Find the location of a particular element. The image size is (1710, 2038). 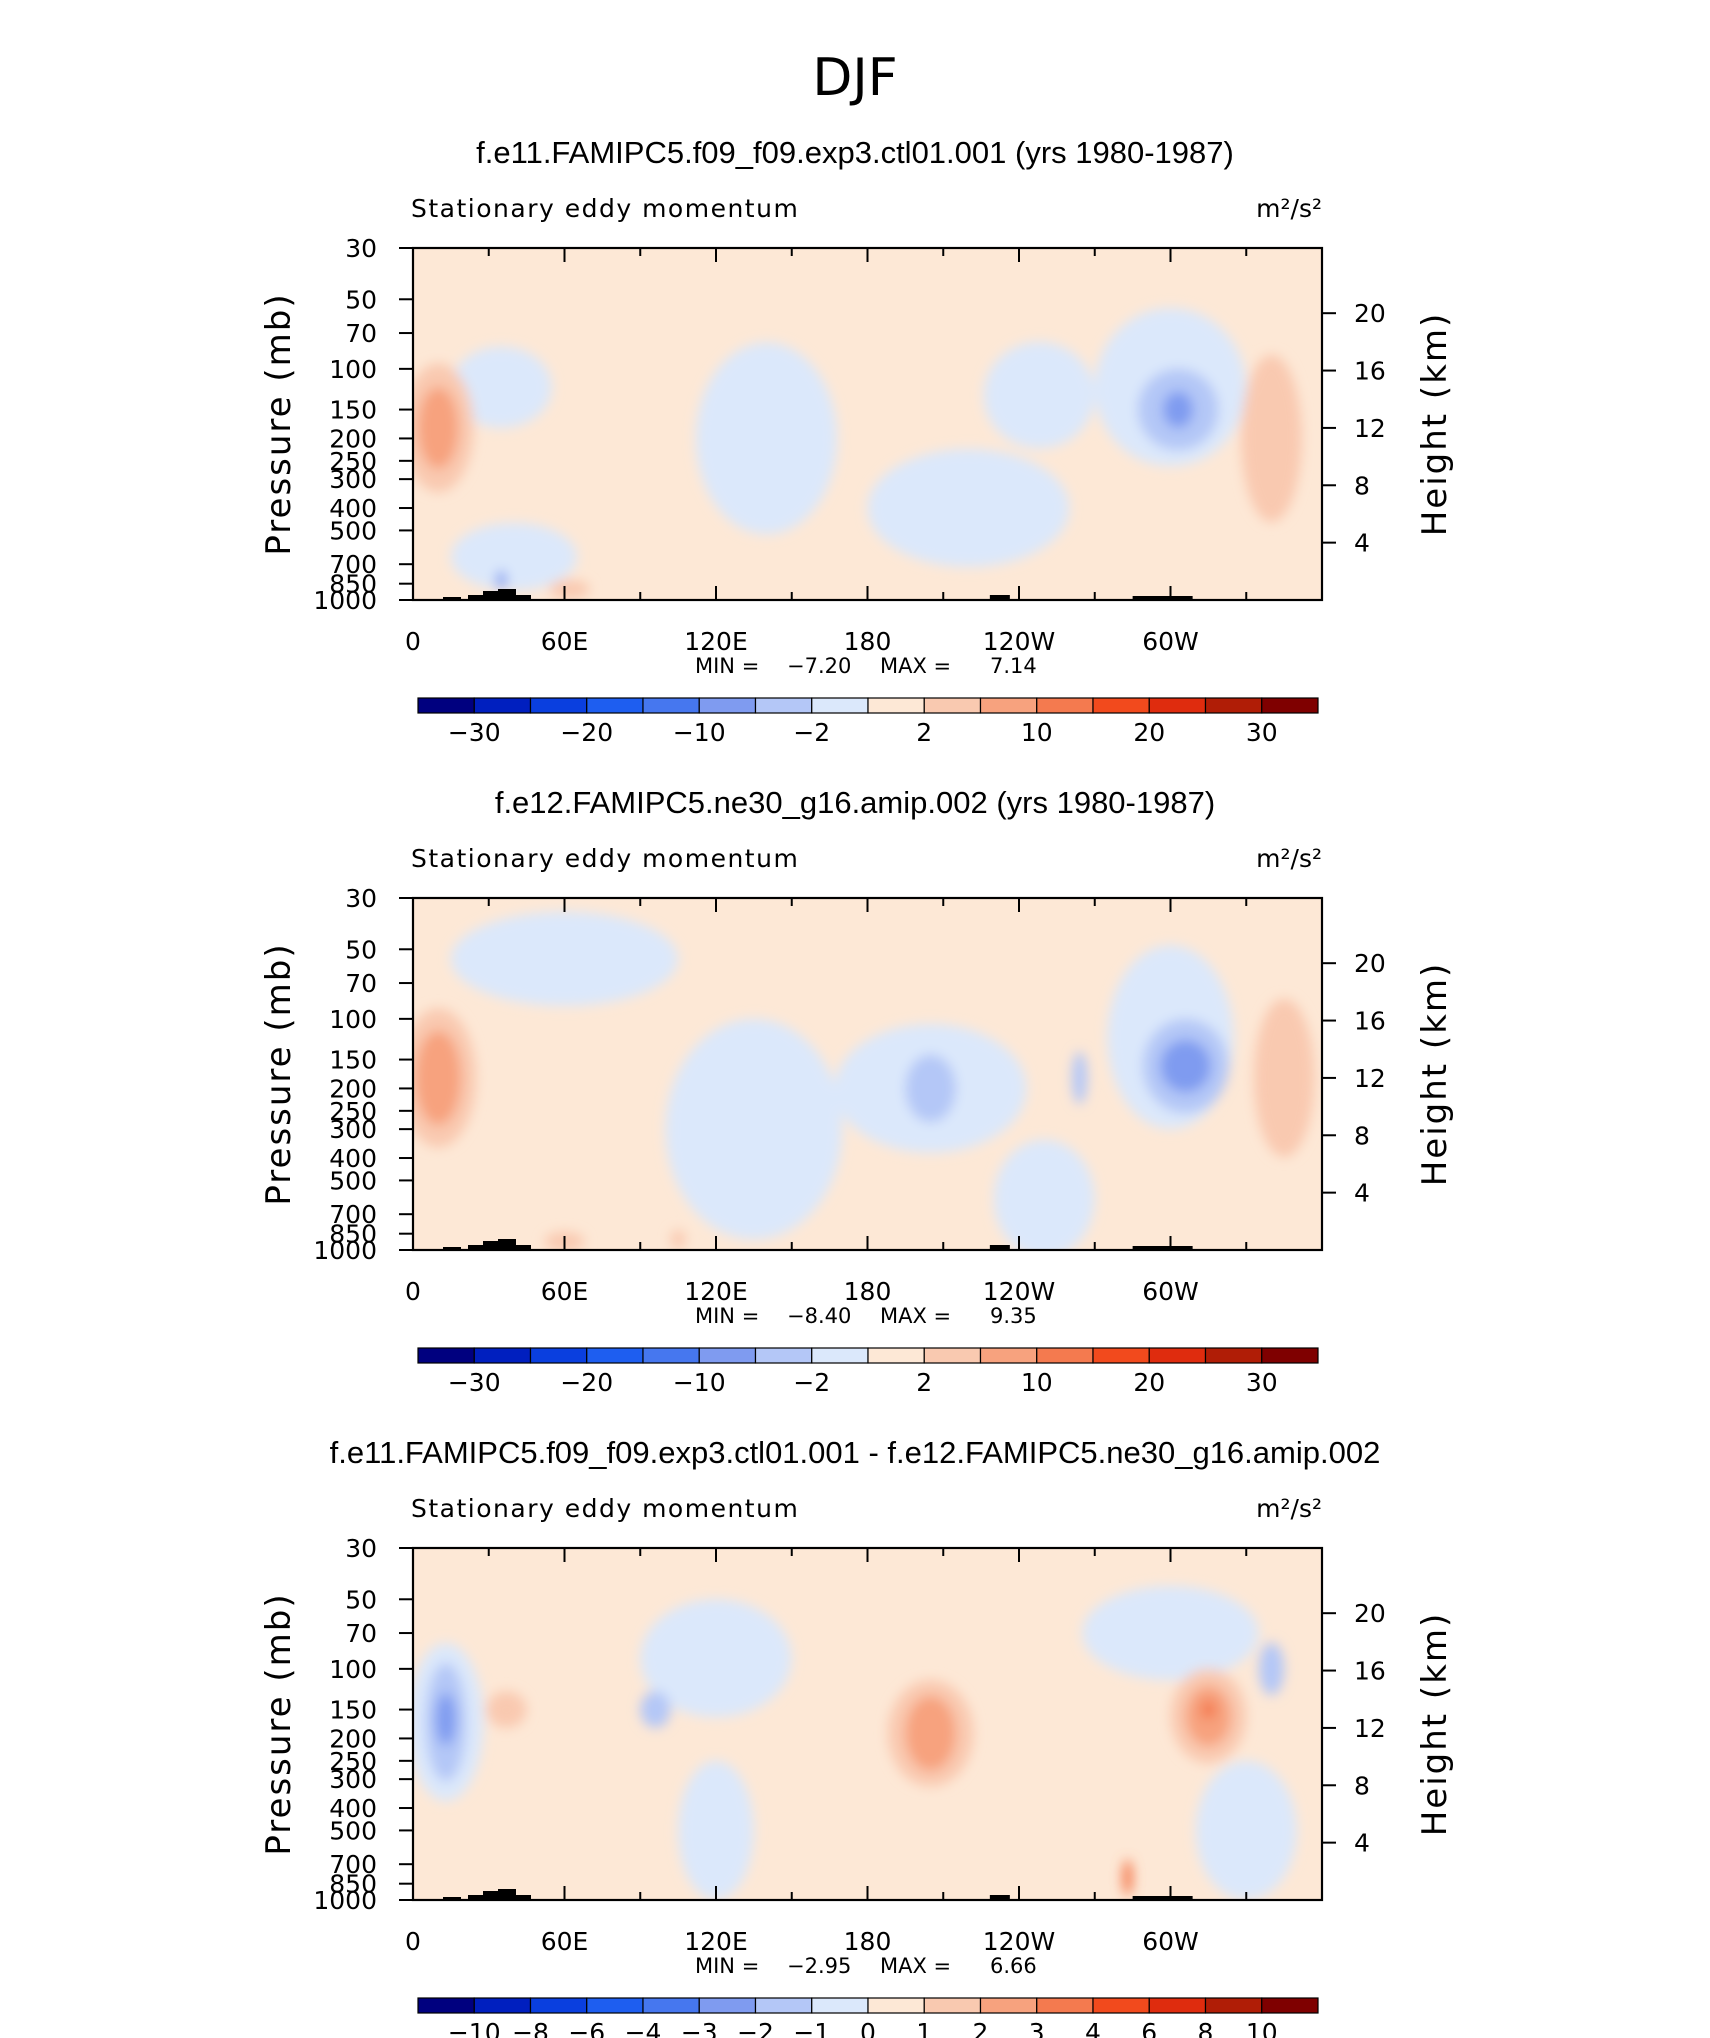

colorbar-label: −8 is located at coordinates (530, 2028).